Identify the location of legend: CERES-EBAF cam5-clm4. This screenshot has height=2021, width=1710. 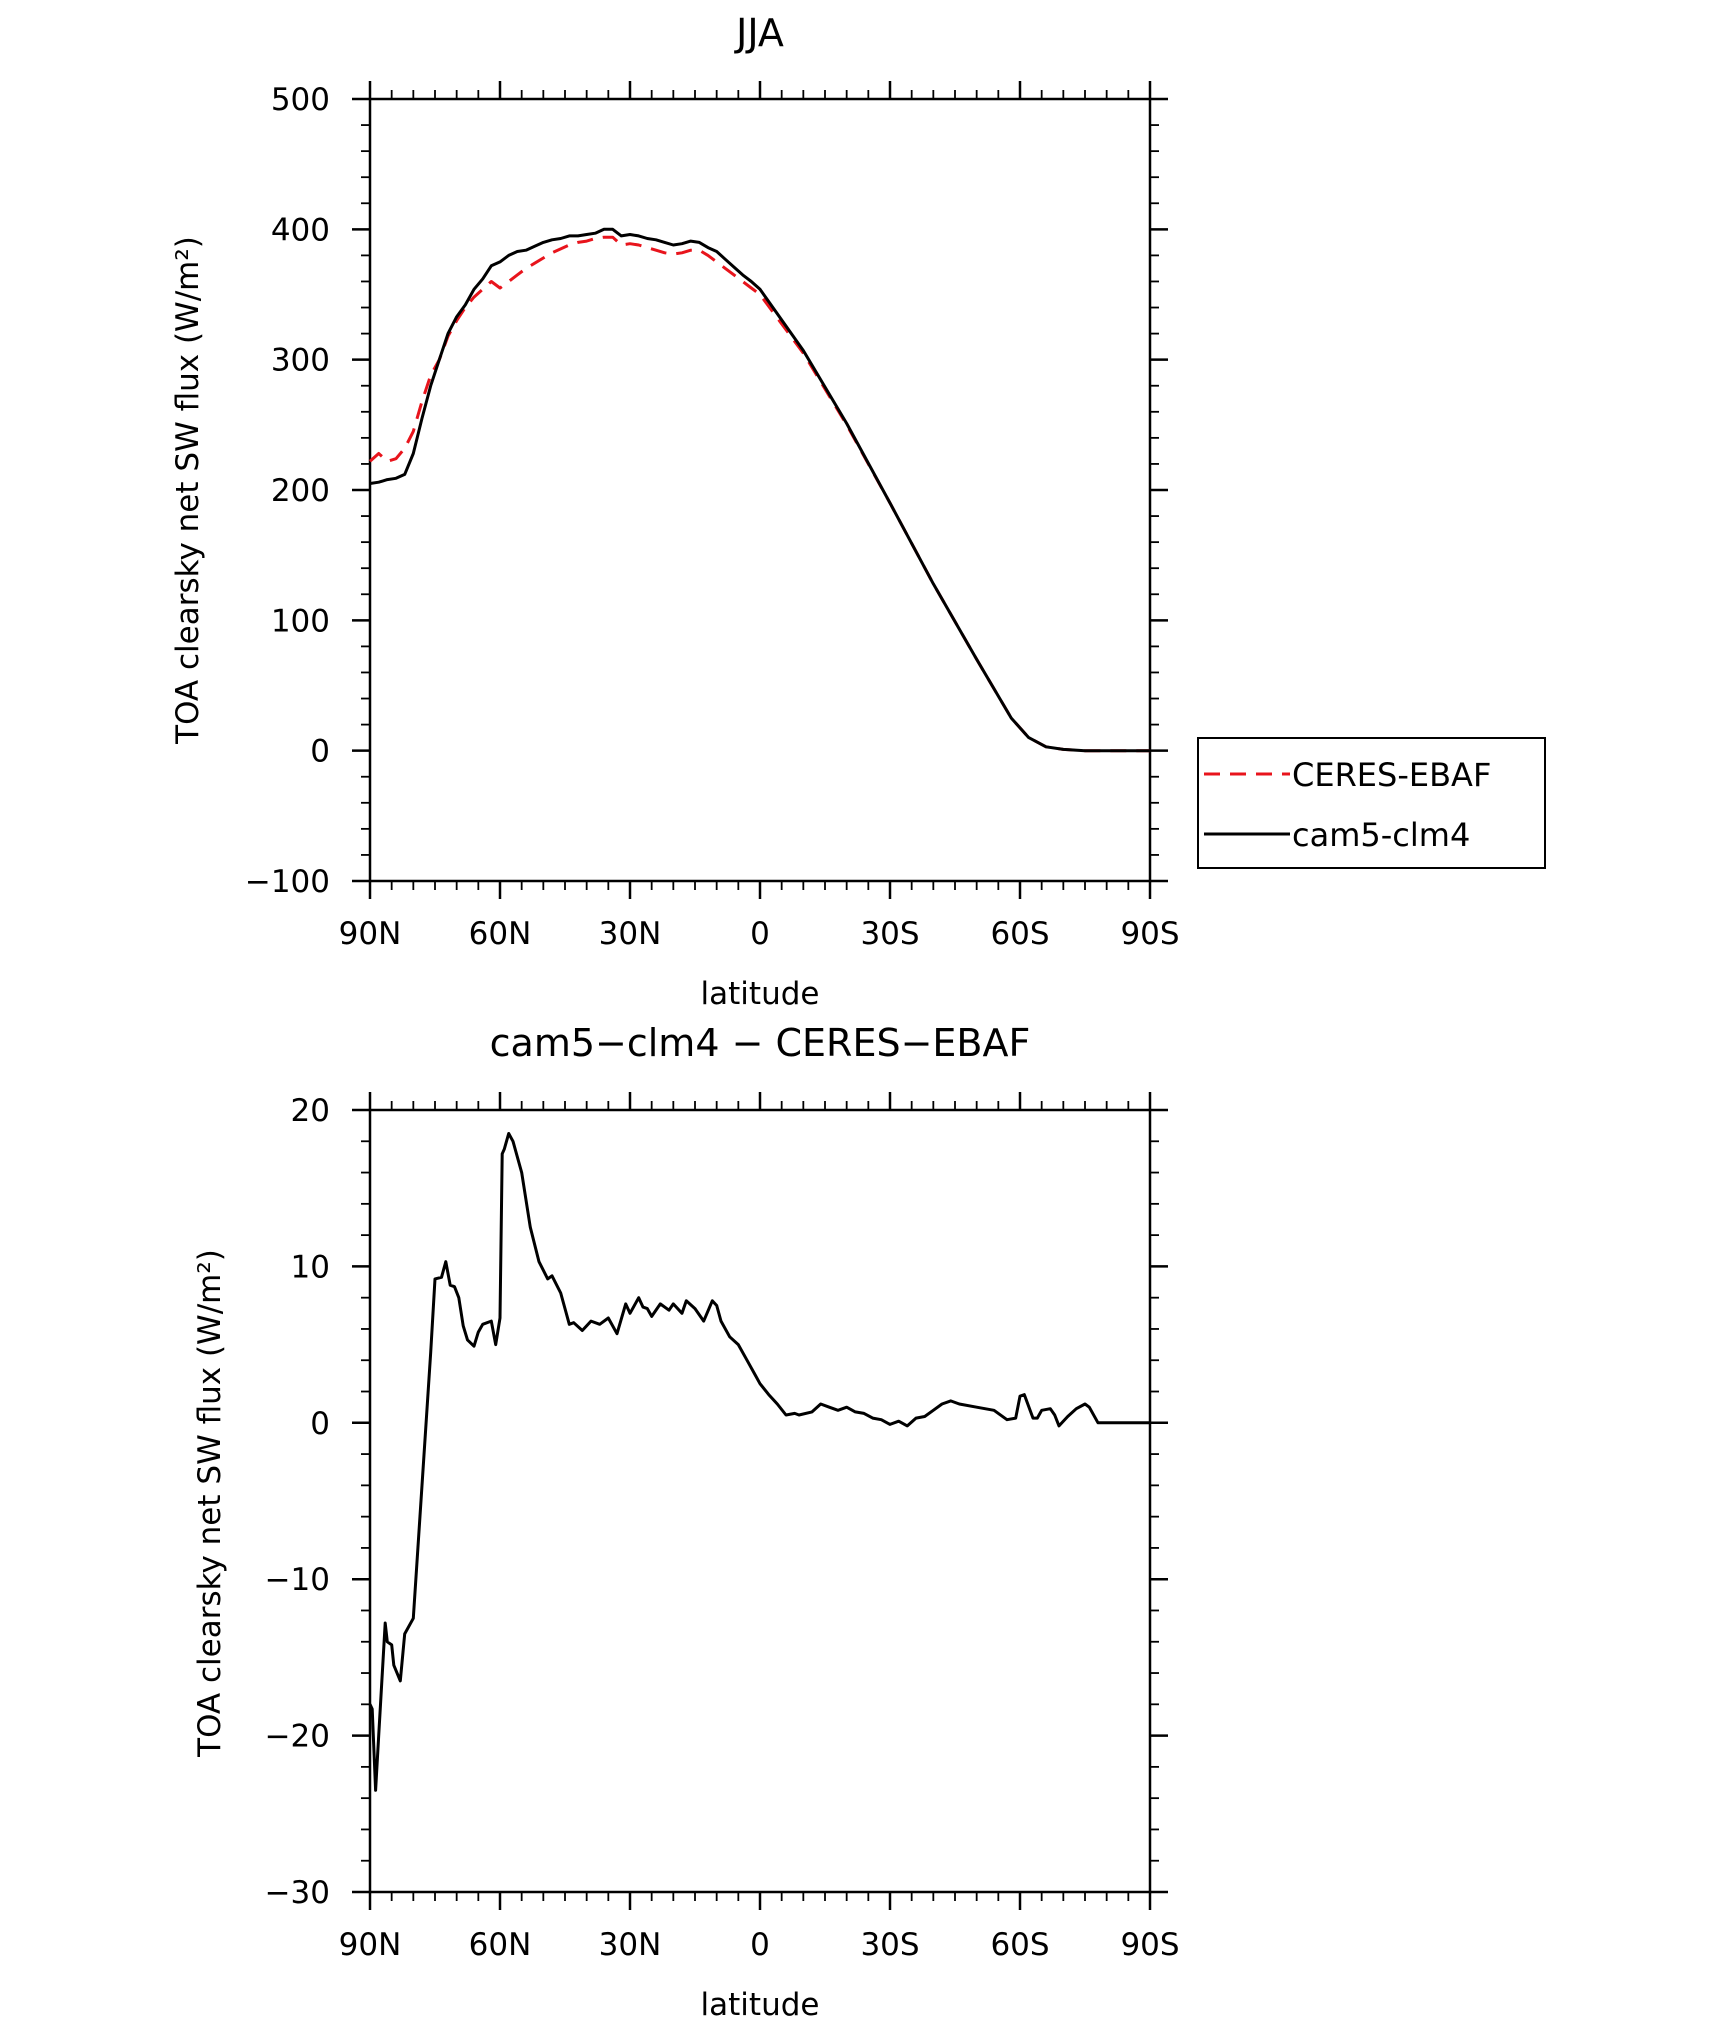
(1371, 803).